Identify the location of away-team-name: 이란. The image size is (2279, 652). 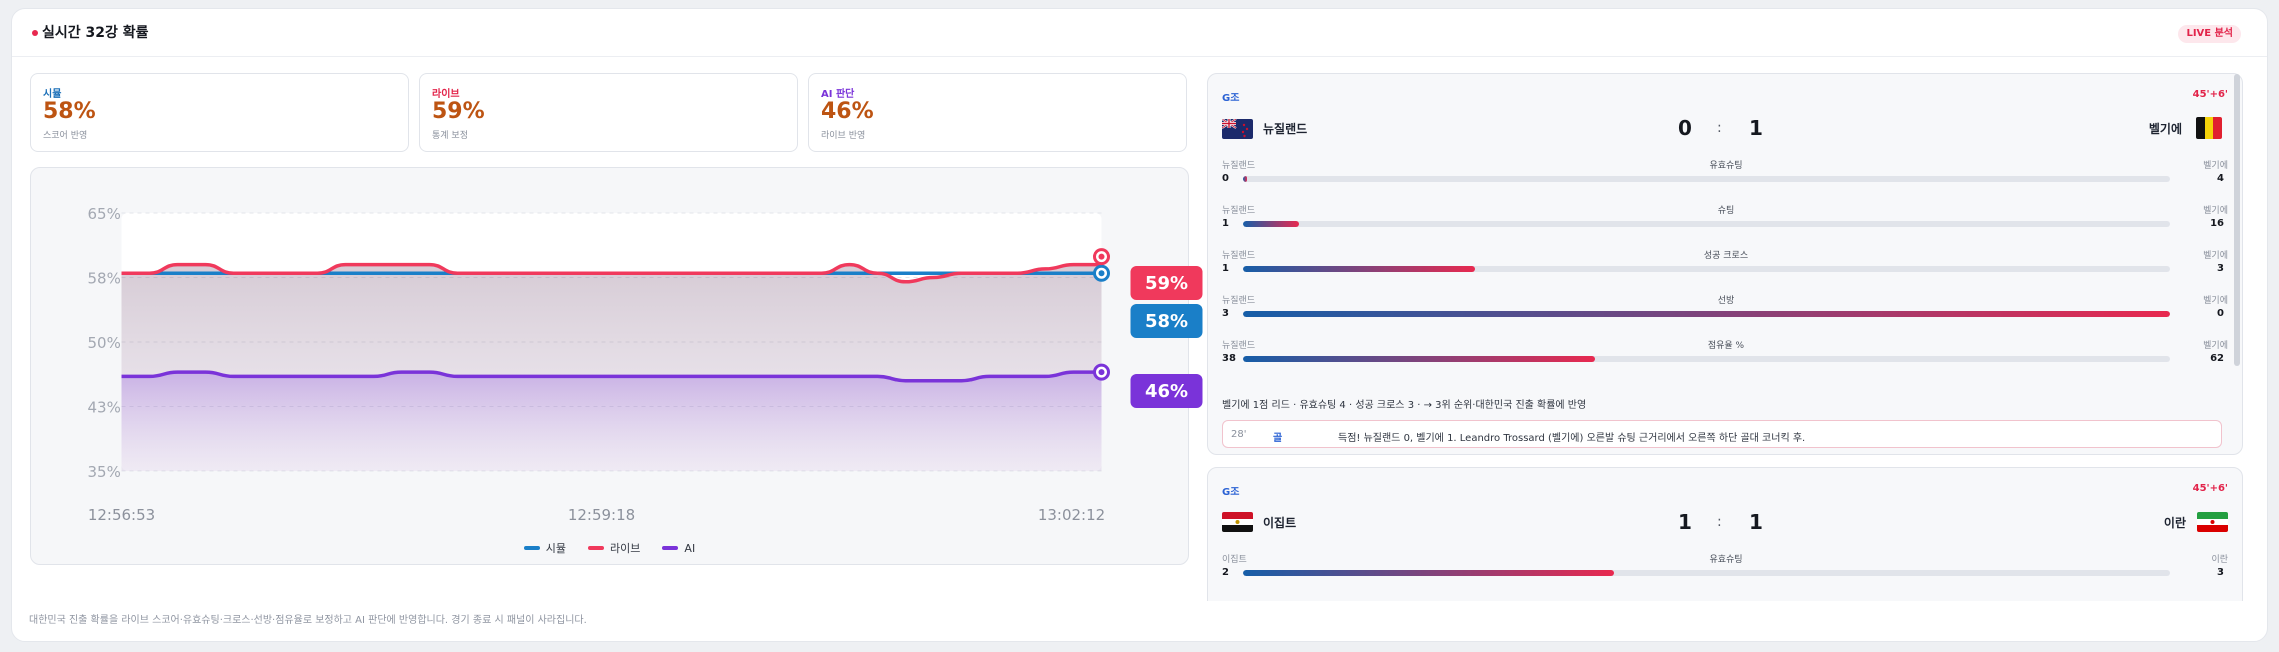
(2174, 523).